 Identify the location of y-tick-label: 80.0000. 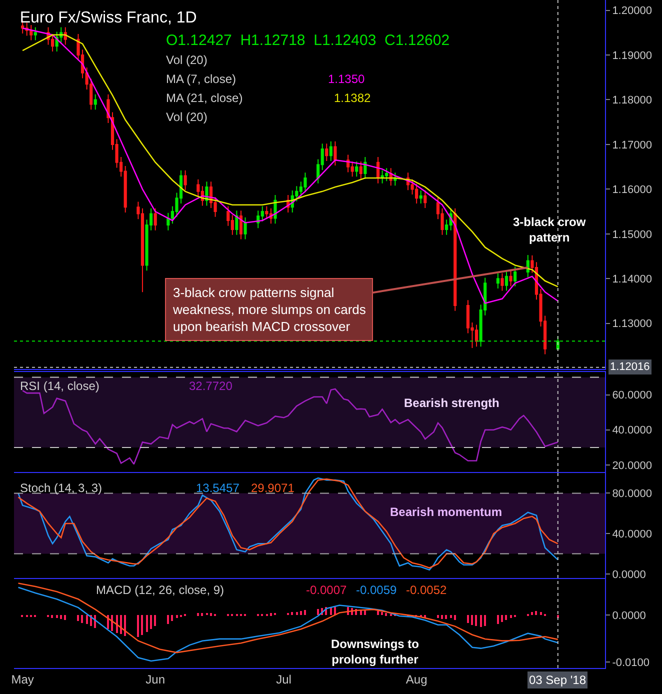
(632, 494).